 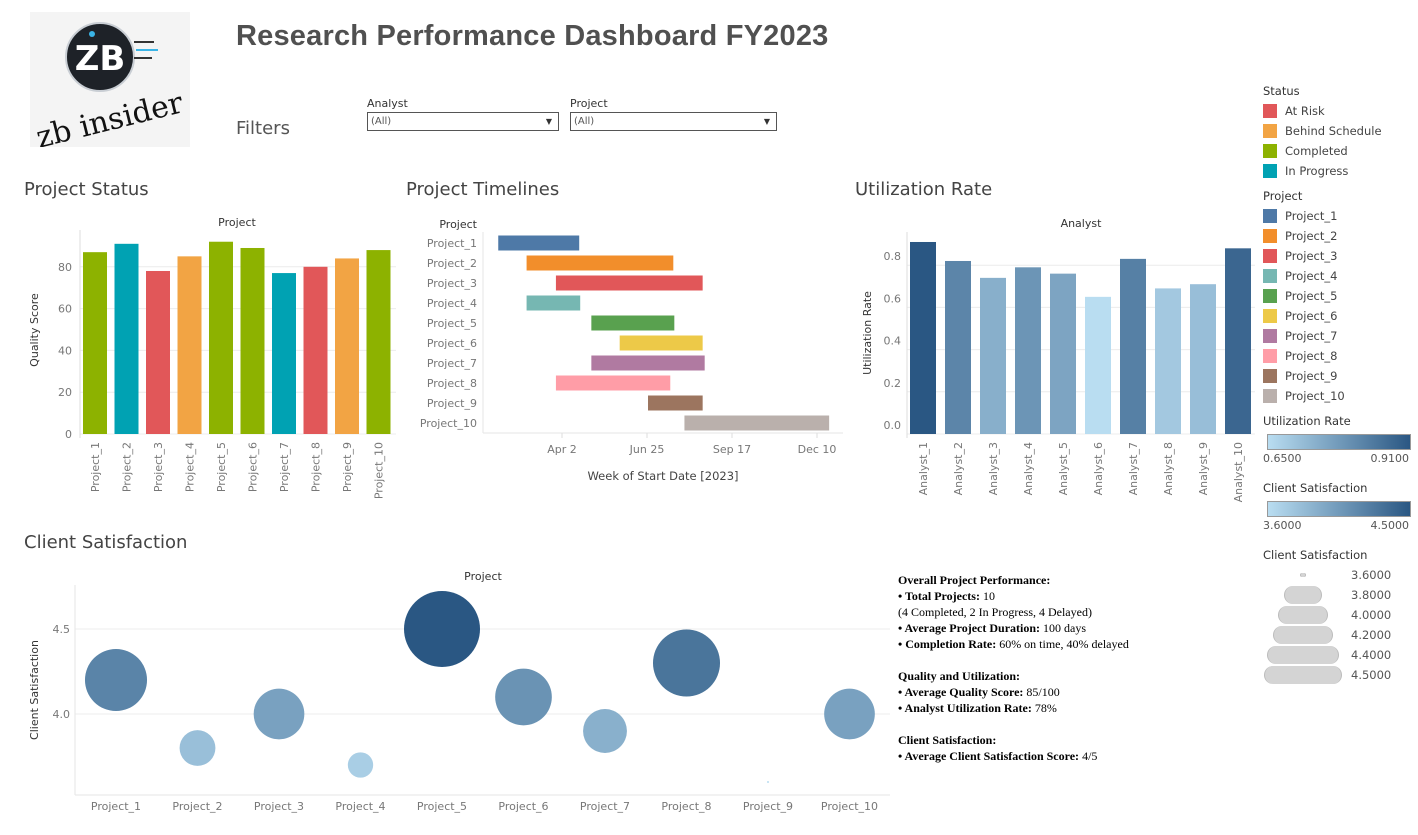 I want to click on project-timelines-title: Project Timelines, so click(x=483, y=189).